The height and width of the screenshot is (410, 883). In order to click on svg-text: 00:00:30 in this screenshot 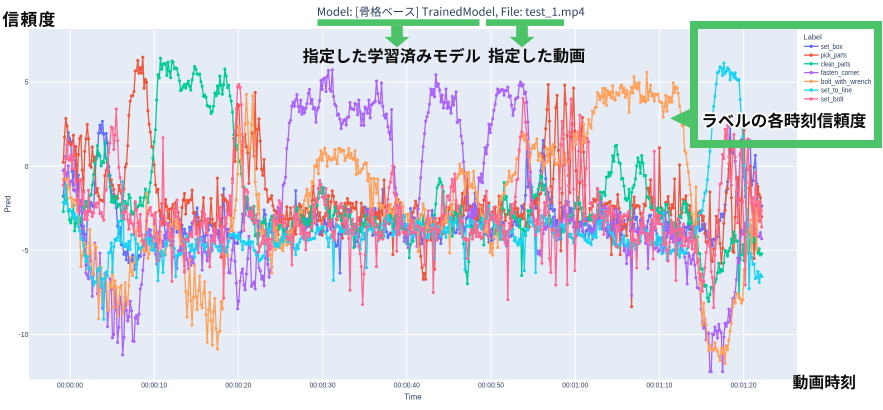, I will do `click(323, 386)`.